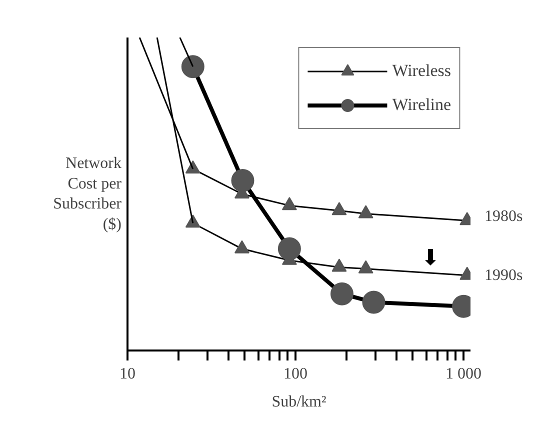 This screenshot has width=552, height=428. Describe the element at coordinates (503, 275) in the screenshot. I see `text: 1990s` at that location.